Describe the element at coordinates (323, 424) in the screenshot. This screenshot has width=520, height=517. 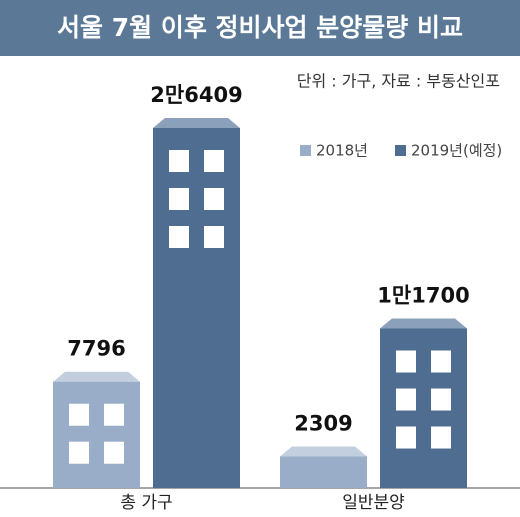
I see `value-label: 2309` at that location.